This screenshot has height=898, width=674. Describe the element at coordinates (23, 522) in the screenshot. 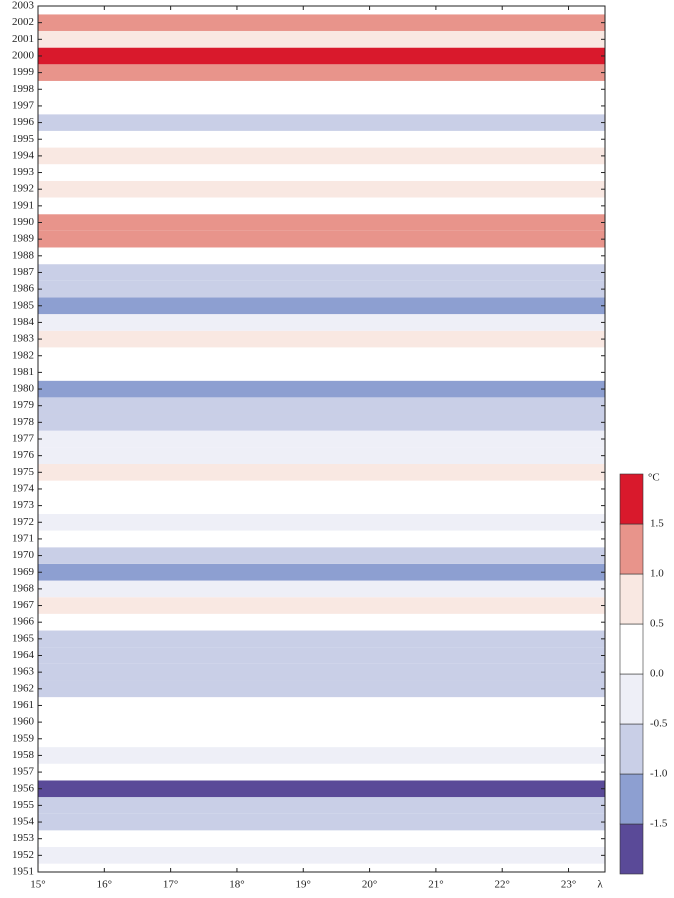

I see `y-tick-label: 1972` at that location.